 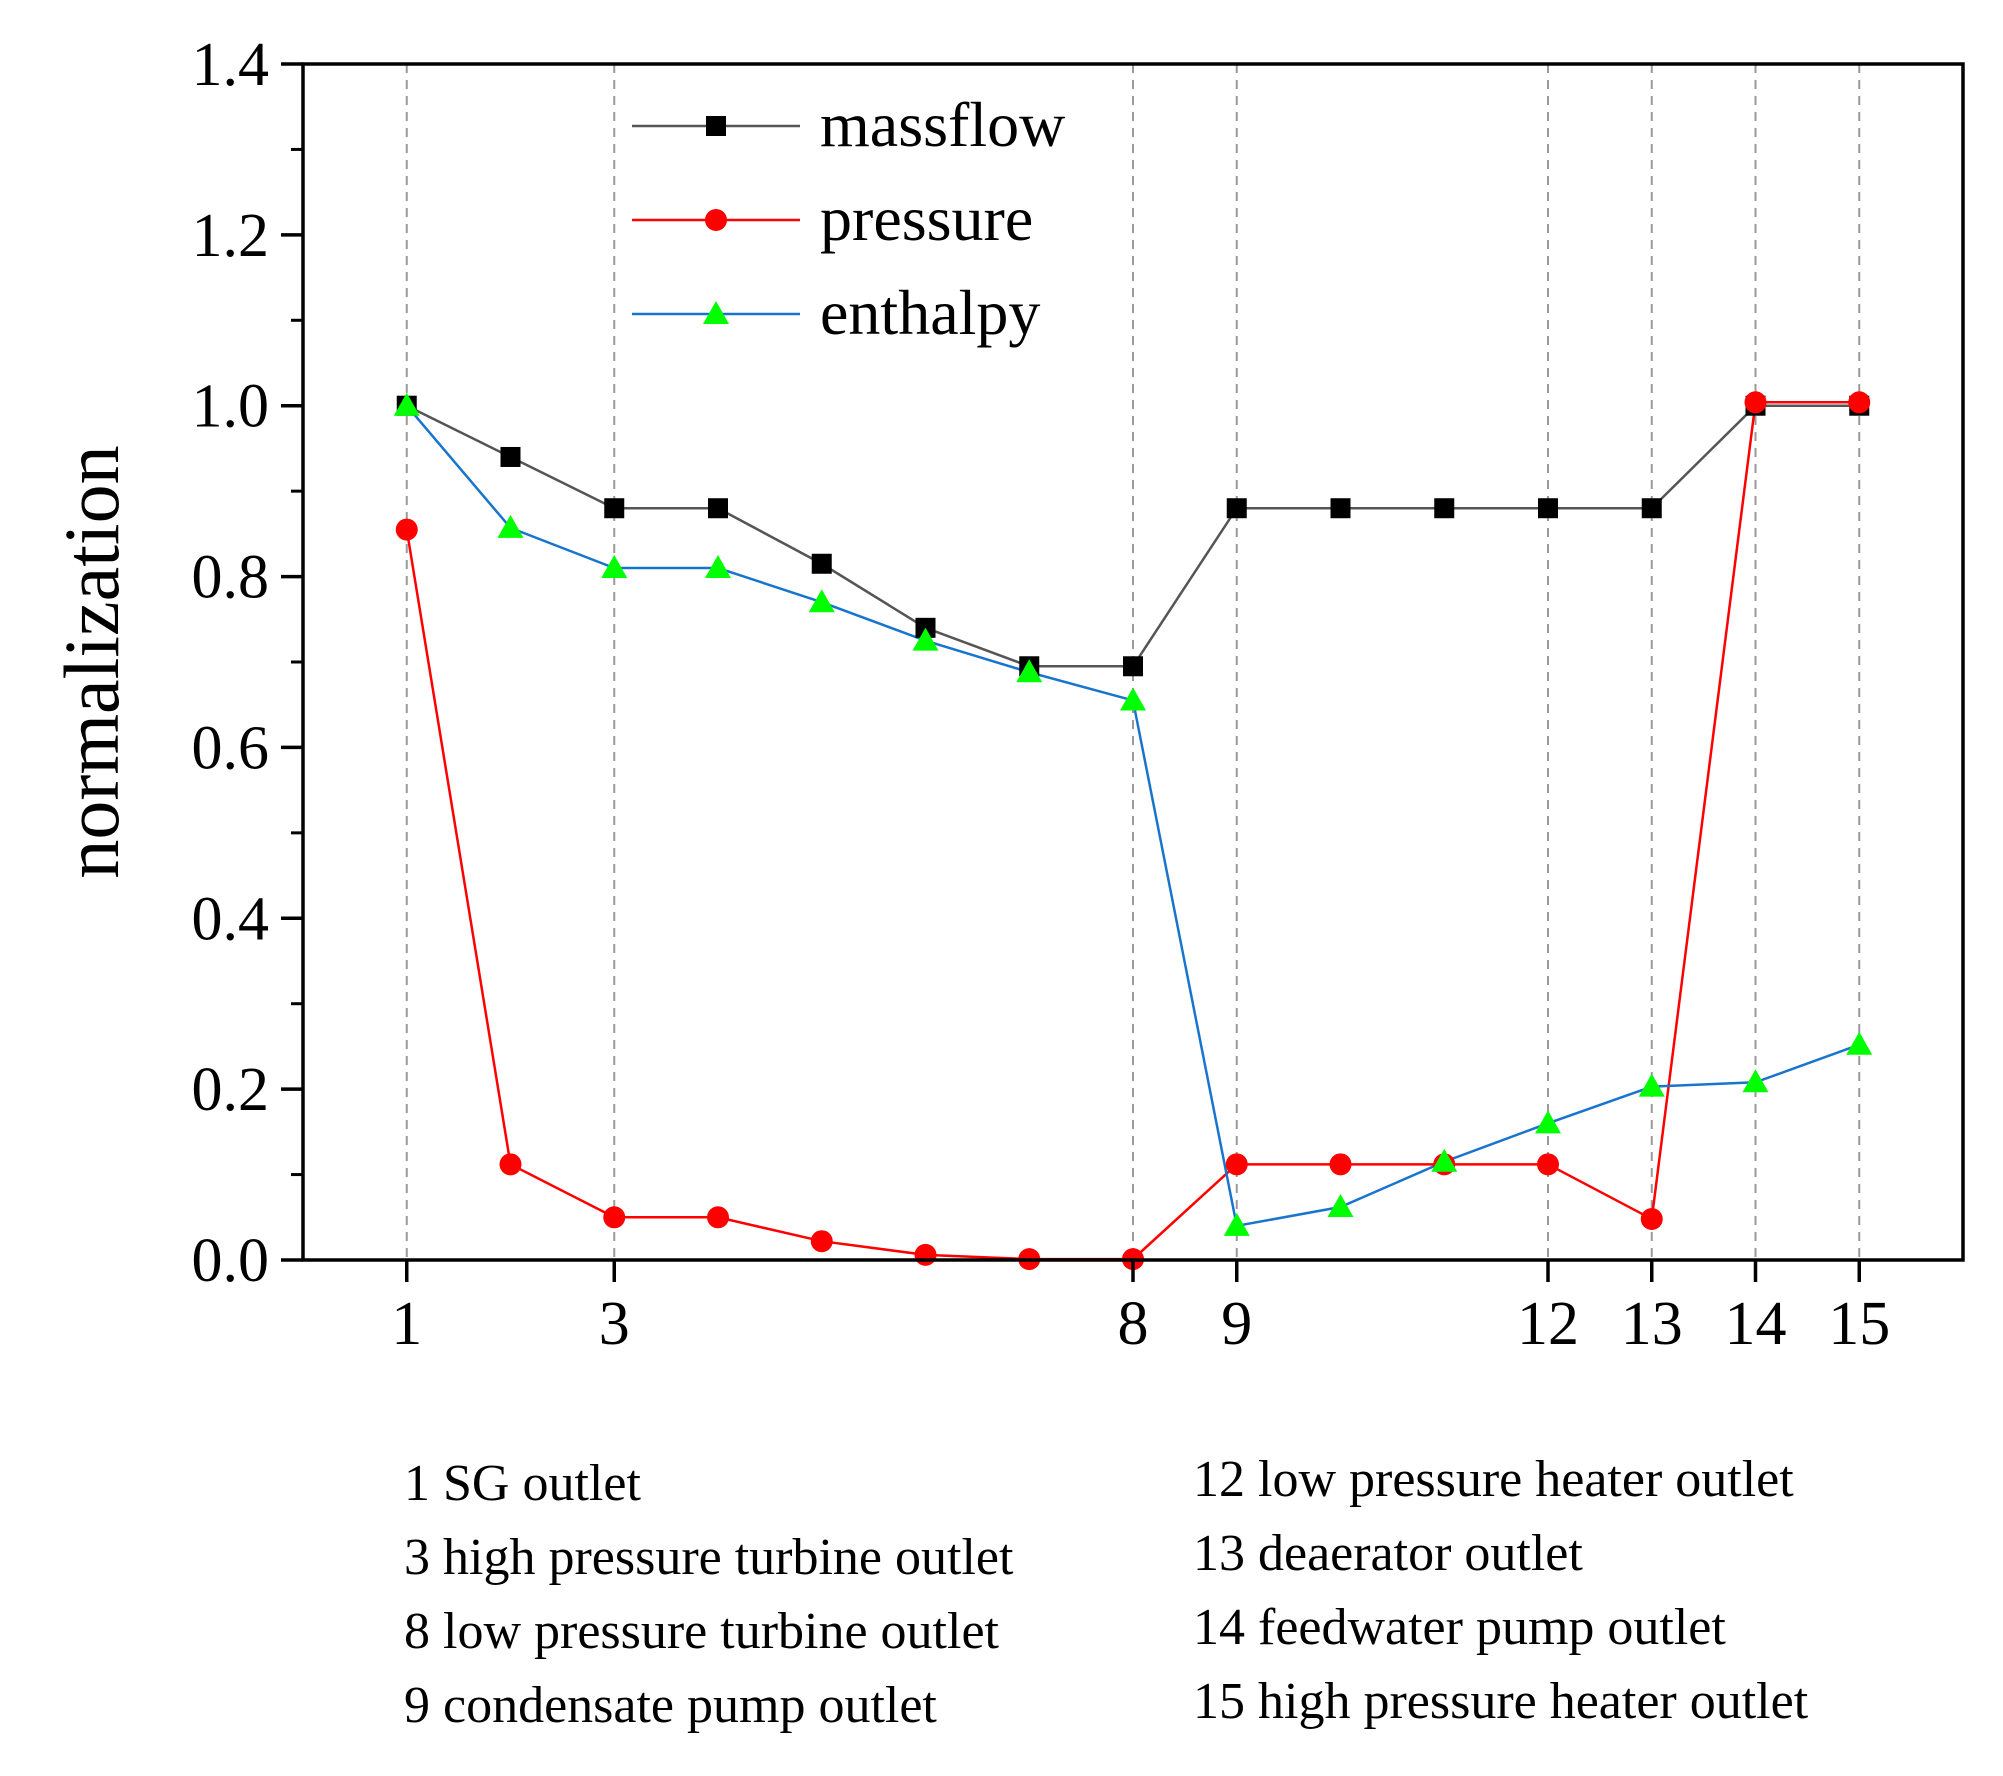 I want to click on y-tick-label: 1.2, so click(x=231, y=236).